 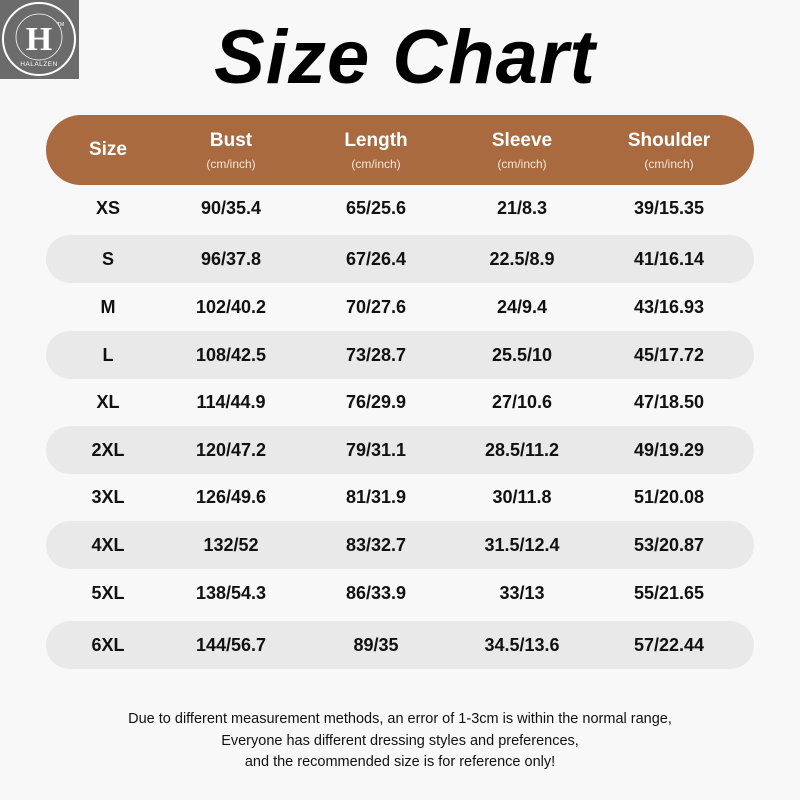 What do you see at coordinates (522, 208) in the screenshot?
I see `measurement-cell: 21/8.3` at bounding box center [522, 208].